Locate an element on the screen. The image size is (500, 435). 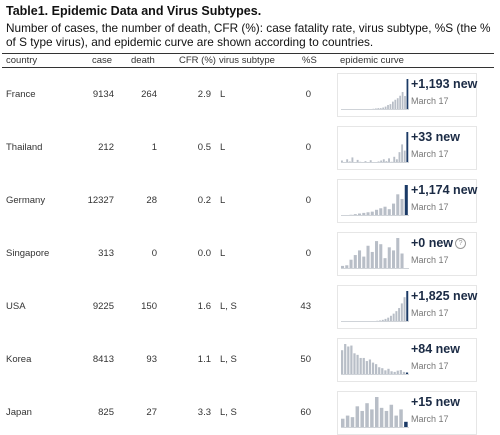
new-cases-text: +33 new is located at coordinates (435, 137).